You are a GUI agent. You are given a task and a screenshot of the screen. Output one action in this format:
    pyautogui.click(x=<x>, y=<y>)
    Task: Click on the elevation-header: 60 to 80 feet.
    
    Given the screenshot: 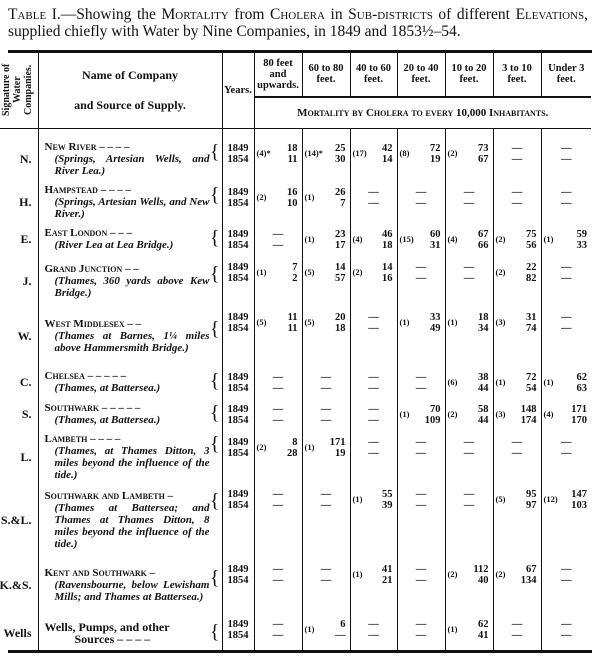 What is the action you would take?
    pyautogui.click(x=325, y=74)
    